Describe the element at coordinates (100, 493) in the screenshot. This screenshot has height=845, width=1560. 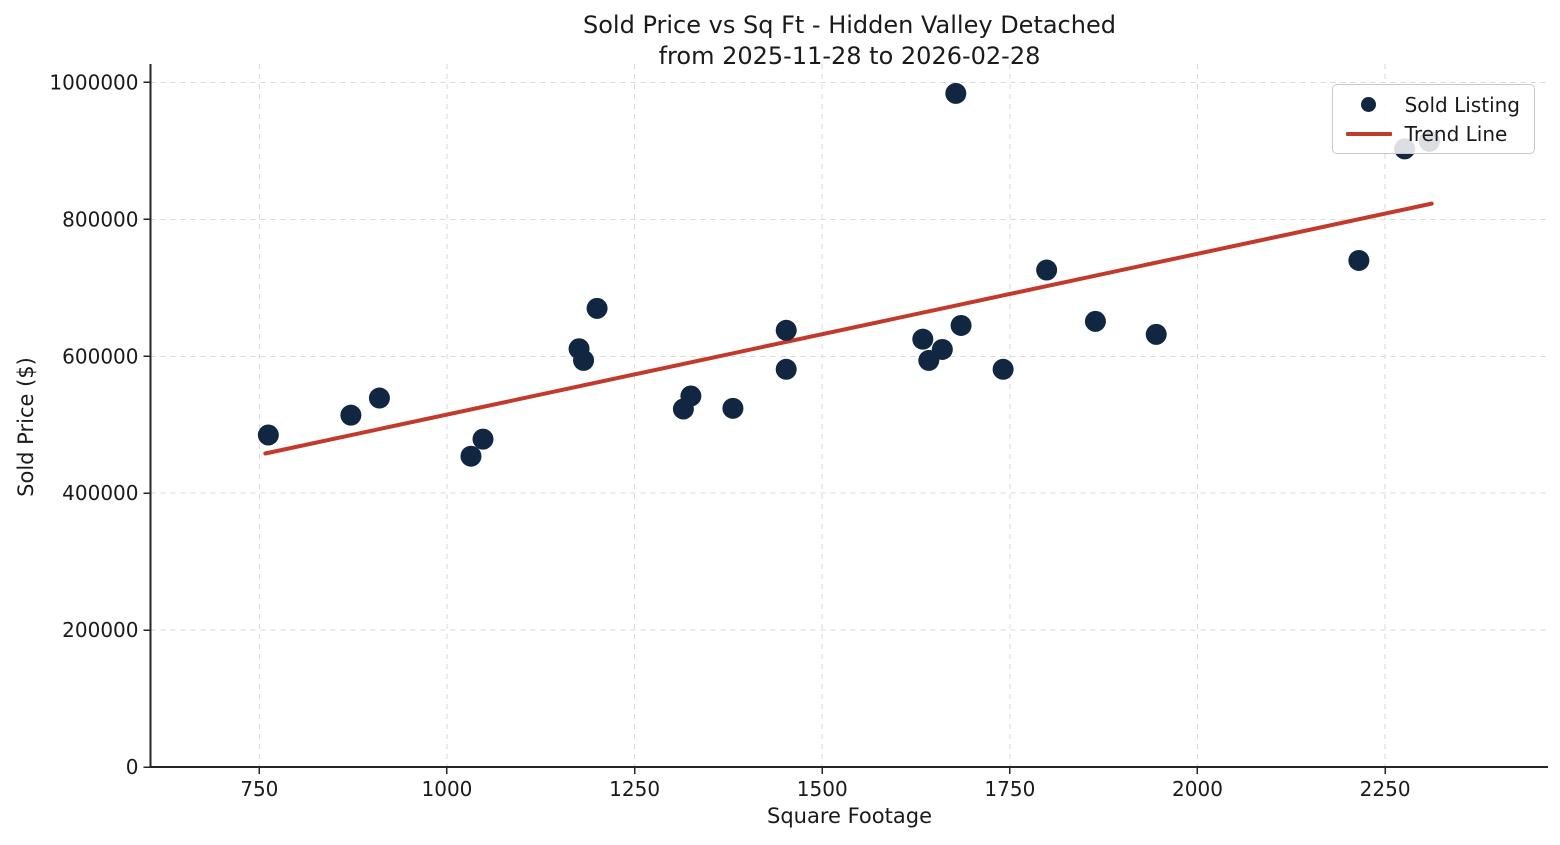
I see `y-tick-label: 400000` at that location.